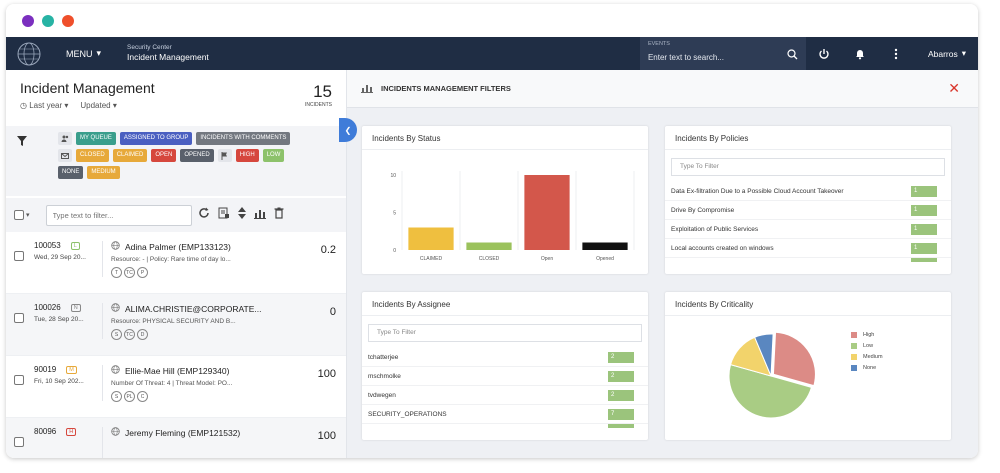 This screenshot has width=1000, height=473. What do you see at coordinates (492, 20) in the screenshot?
I see `window-titlebar` at bounding box center [492, 20].